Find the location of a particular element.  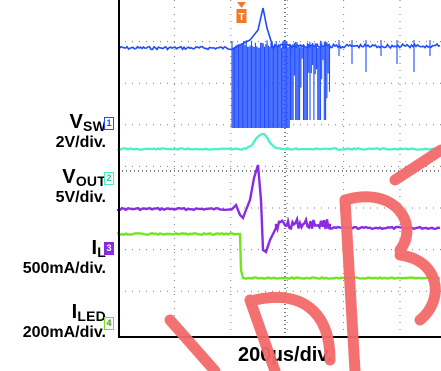

channel-1-name: VSW is located at coordinates (87, 122).